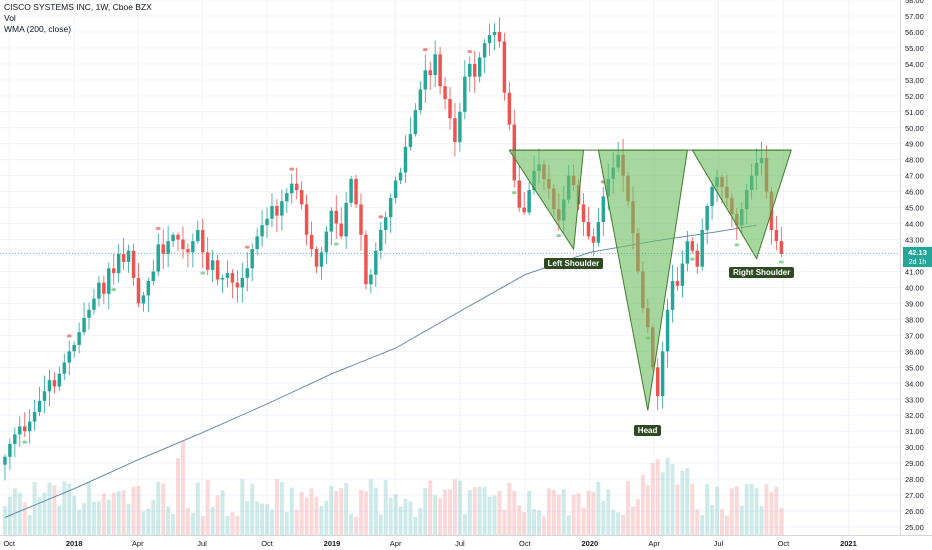 The image size is (932, 550). I want to click on price-tick-label: 47.00, so click(914, 176).